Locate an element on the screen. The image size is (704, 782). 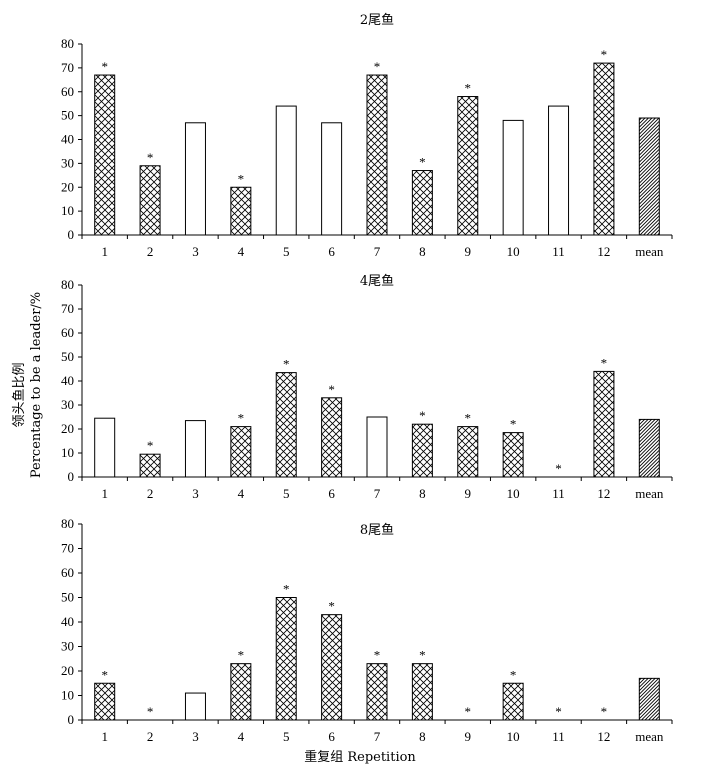
x-tick-label: 9 is located at coordinates (468, 493).